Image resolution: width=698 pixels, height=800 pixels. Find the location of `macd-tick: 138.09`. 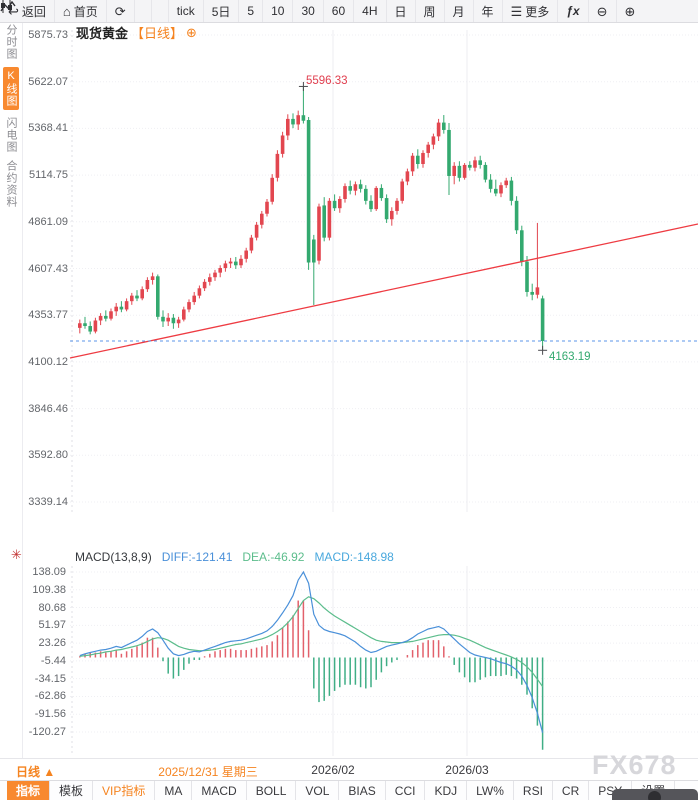

macd-tick: 138.09 is located at coordinates (49, 572).